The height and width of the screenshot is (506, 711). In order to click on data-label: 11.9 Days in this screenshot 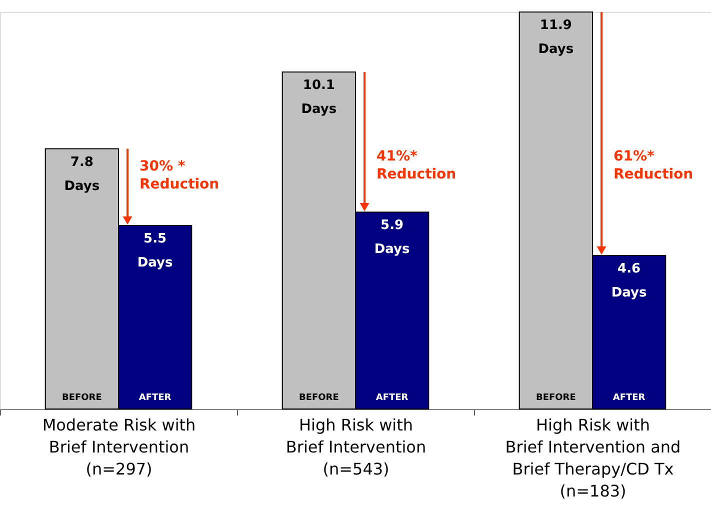, I will do `click(556, 37)`.